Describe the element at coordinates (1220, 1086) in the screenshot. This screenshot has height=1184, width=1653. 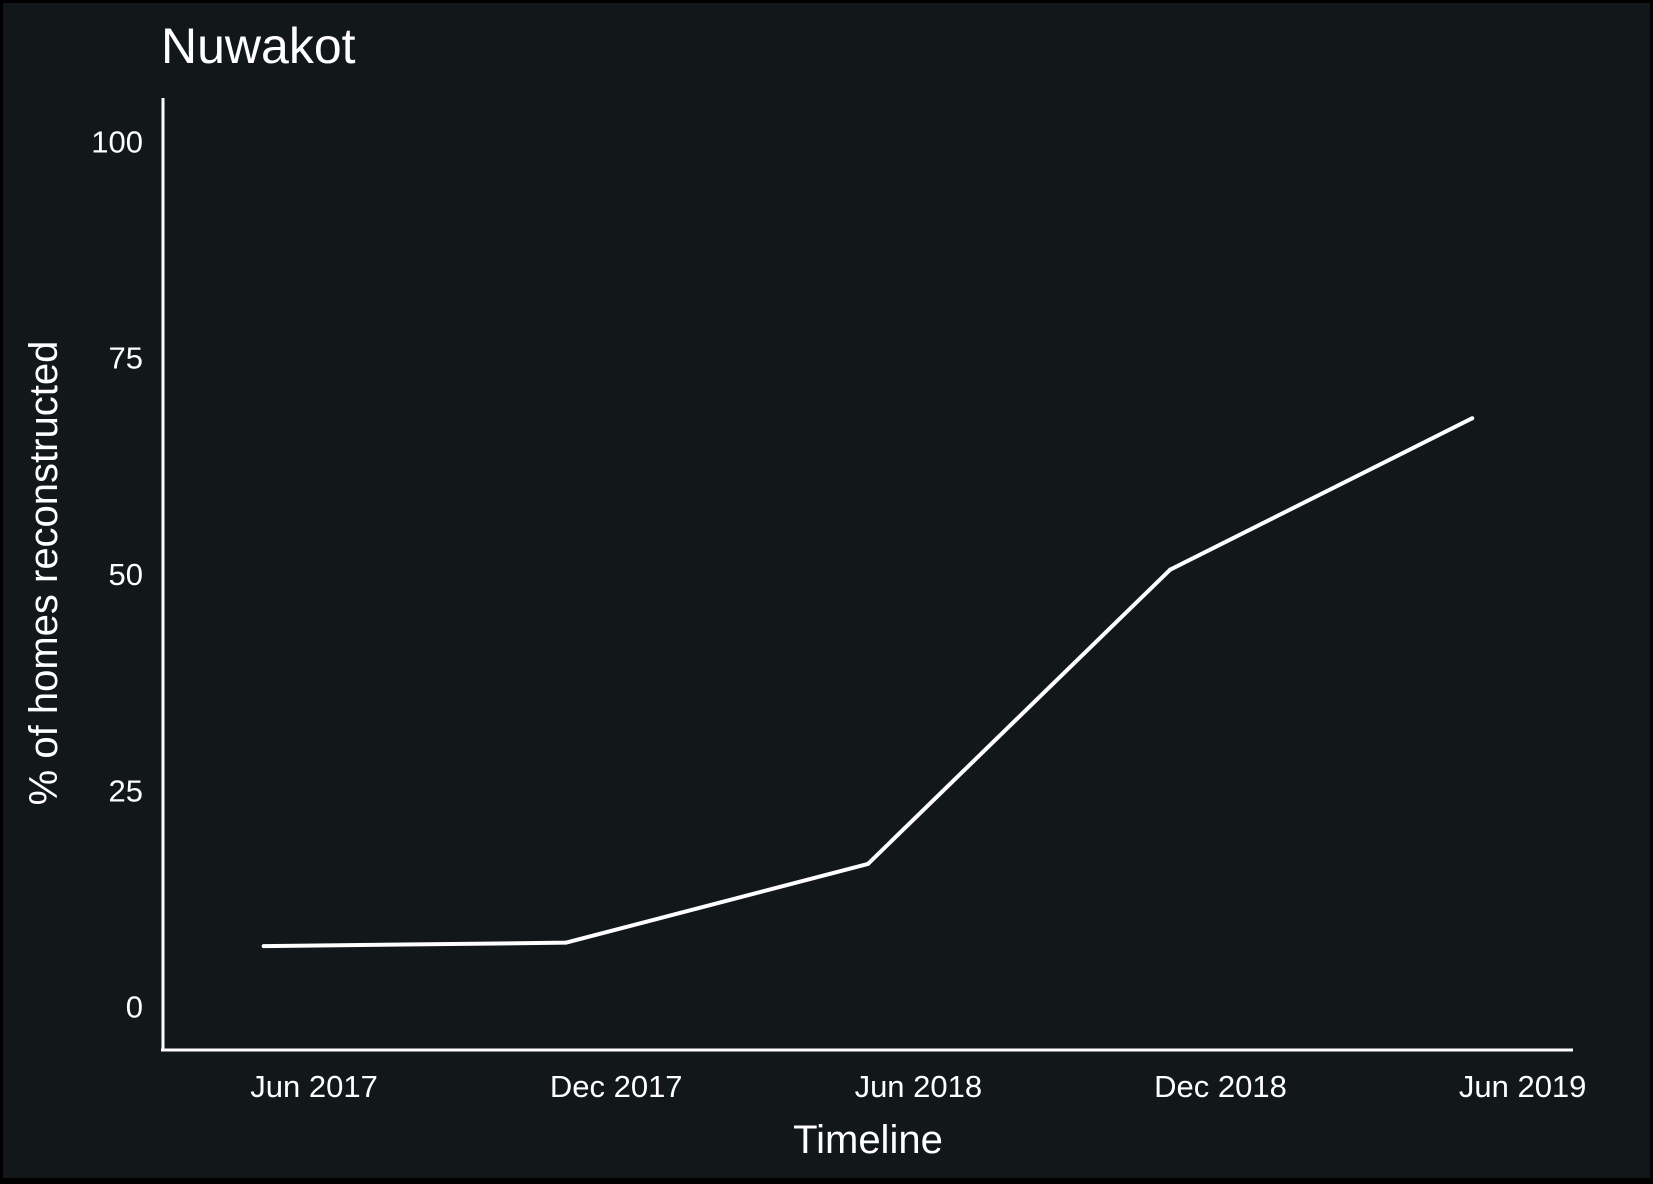
I see `x-tick-label: Dec 2018` at that location.